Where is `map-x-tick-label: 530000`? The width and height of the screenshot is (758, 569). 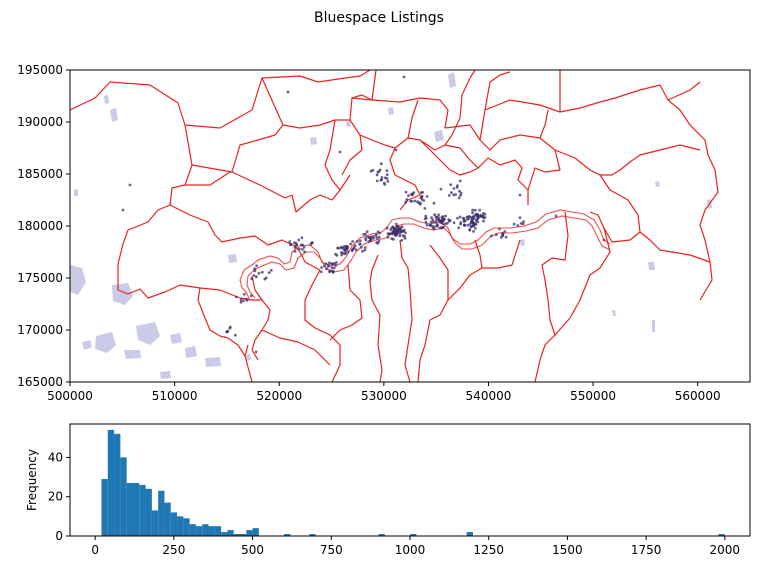
map-x-tick-label: 530000 is located at coordinates (384, 396).